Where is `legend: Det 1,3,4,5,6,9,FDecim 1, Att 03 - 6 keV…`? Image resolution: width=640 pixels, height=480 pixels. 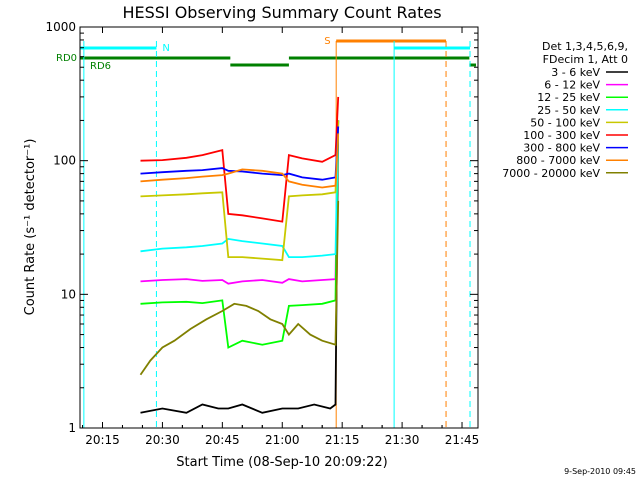
legend: Det 1,3,4,5,6,9,FDecim 1, Att 03 - 6 keV… is located at coordinates (565, 110).